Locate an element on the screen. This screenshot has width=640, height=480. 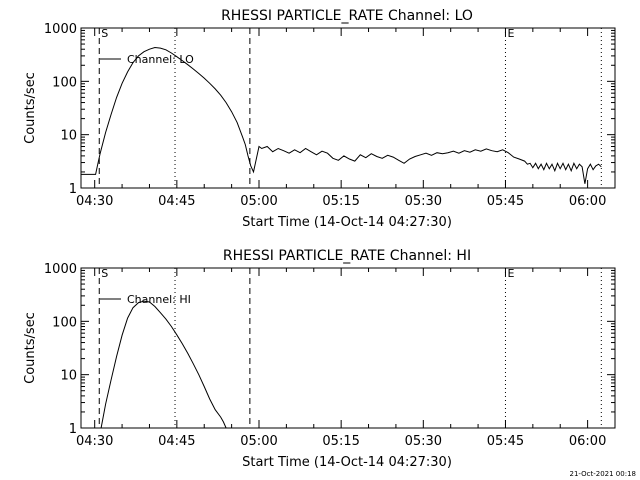
x-tick-label-lo: 05:00 is located at coordinates (258, 201).